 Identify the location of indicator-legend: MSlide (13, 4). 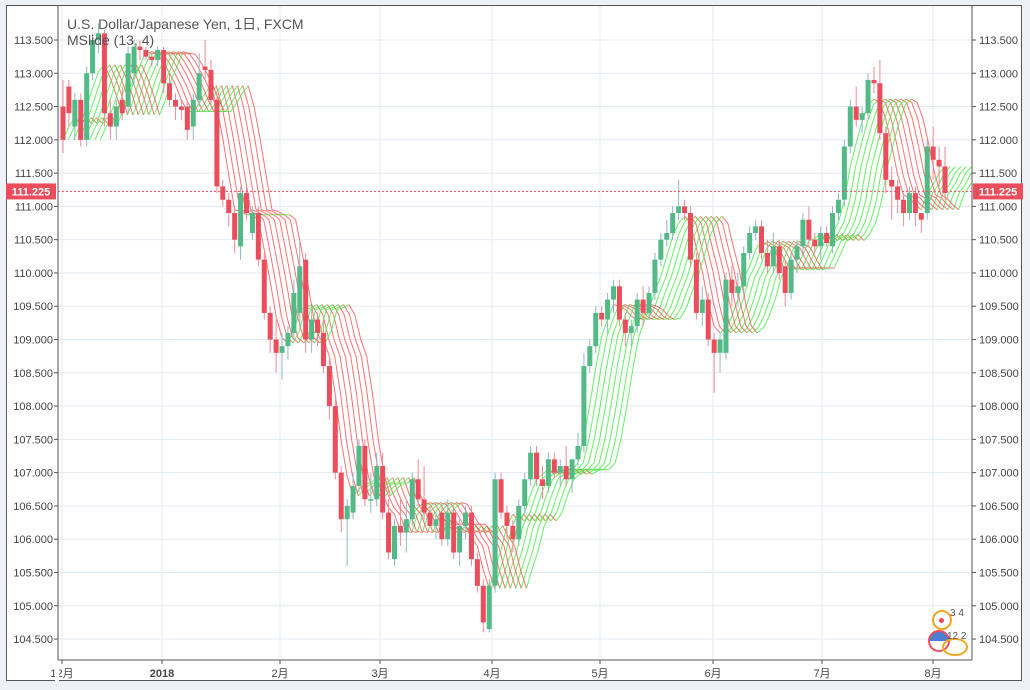
(111, 40).